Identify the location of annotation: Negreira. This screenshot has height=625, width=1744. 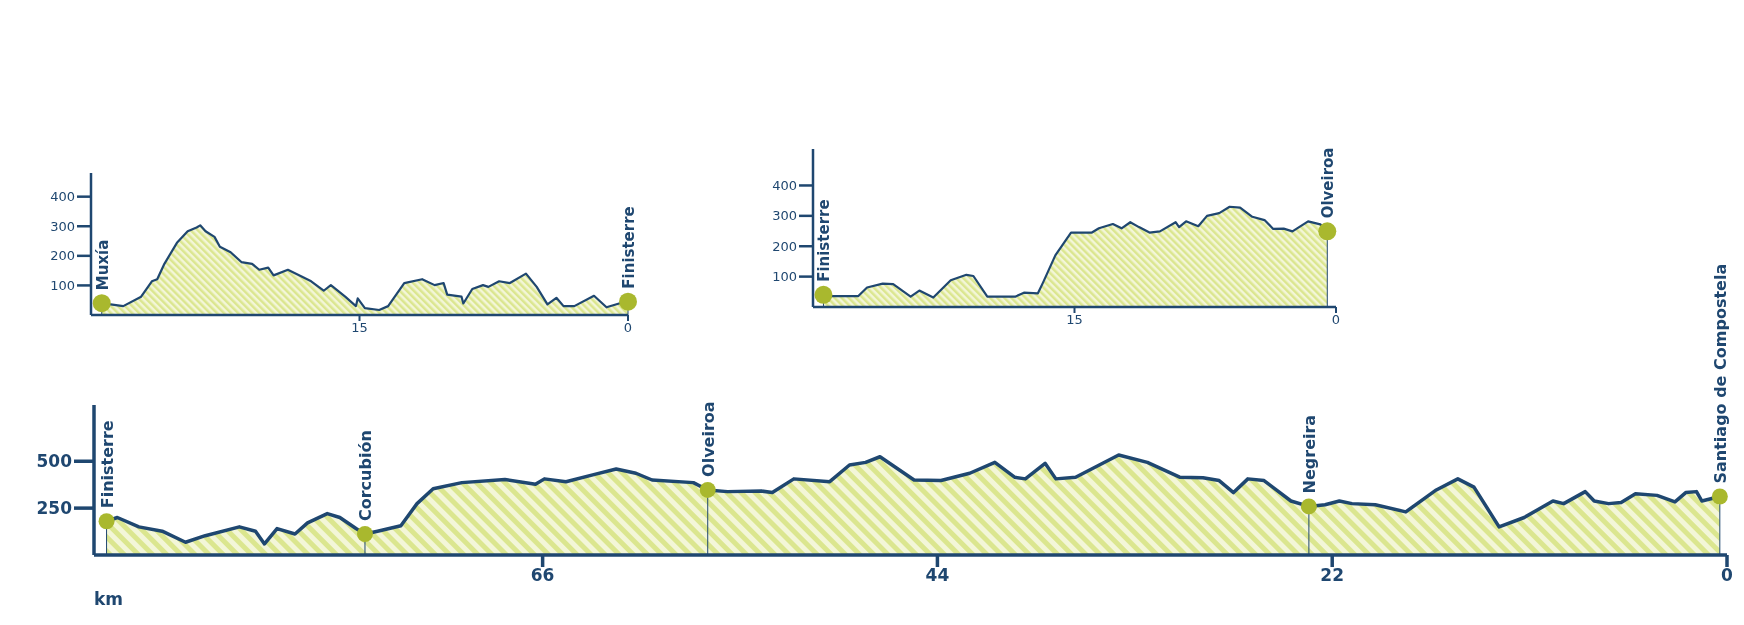
(1309, 454).